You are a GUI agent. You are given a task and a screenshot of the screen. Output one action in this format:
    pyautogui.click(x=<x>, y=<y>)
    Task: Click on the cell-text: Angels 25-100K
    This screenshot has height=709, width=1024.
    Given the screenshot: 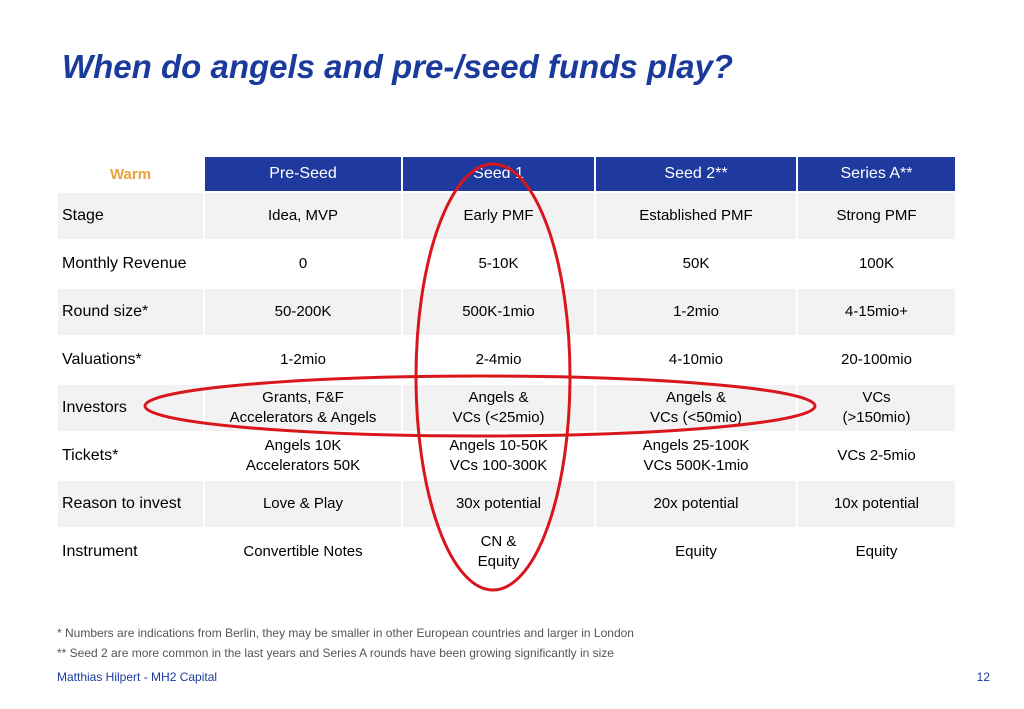 What is the action you would take?
    pyautogui.click(x=696, y=445)
    